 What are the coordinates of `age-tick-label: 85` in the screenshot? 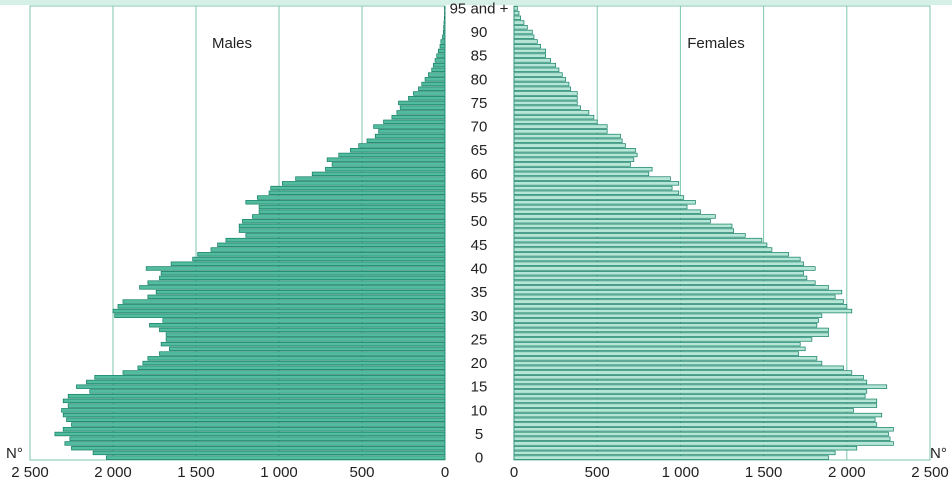 It's located at (479, 56).